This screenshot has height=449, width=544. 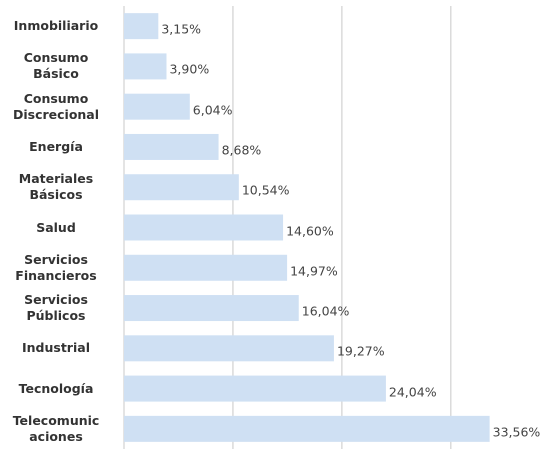 I want to click on value-label: 14,97%, so click(x=314, y=271).